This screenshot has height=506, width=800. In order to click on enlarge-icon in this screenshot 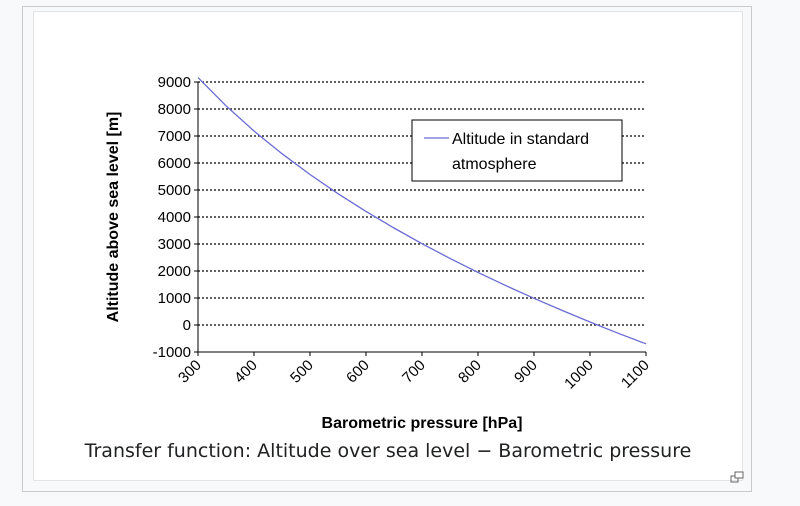, I will do `click(737, 477)`.